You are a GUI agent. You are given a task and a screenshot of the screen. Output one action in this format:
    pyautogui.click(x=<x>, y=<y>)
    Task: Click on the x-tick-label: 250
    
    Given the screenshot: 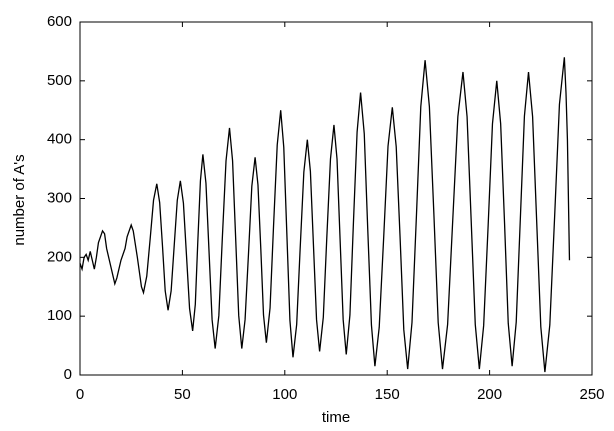 What is the action you would take?
    pyautogui.click(x=591, y=394)
    